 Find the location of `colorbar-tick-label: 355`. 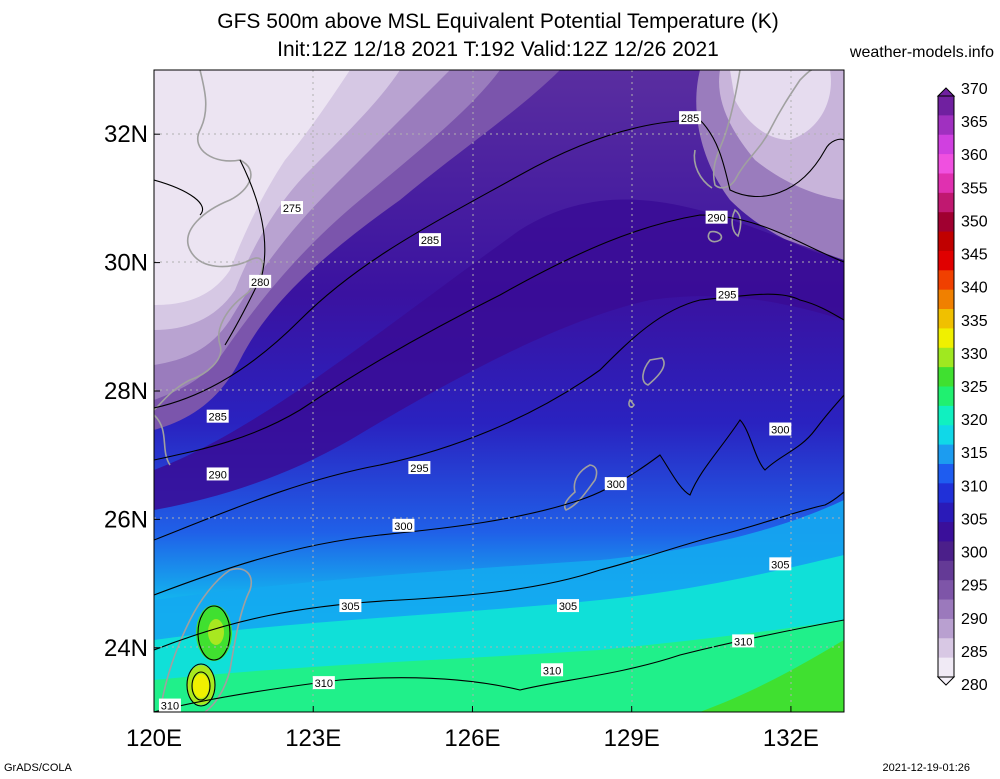

colorbar-tick-label: 355 is located at coordinates (974, 188).